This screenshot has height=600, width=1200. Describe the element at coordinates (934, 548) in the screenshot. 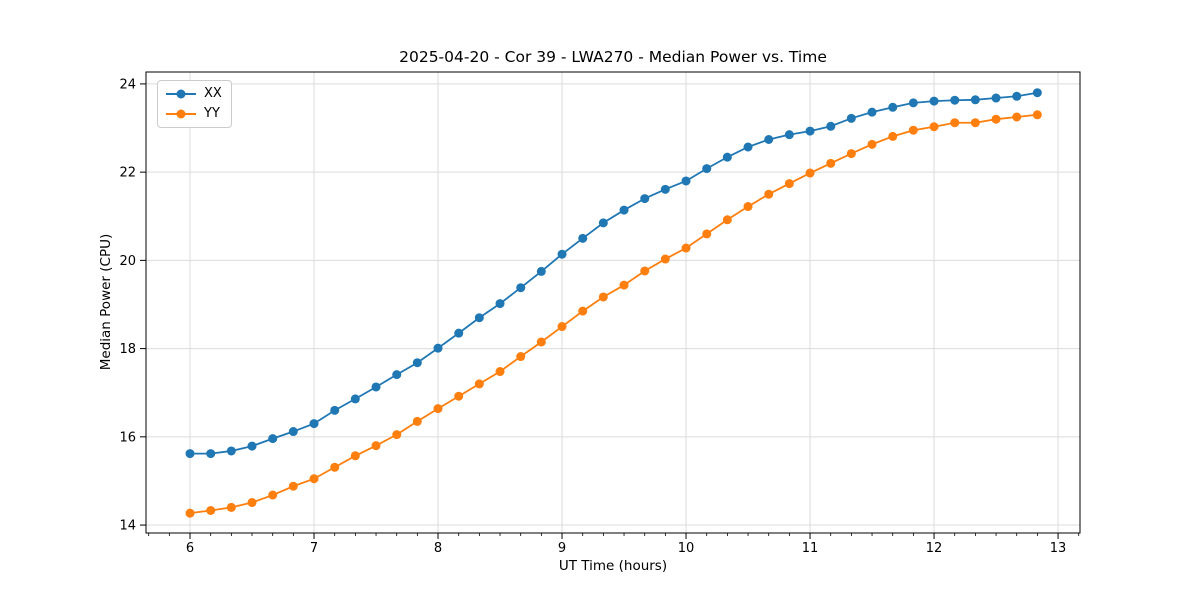

I see `x-tick-label: 12` at that location.